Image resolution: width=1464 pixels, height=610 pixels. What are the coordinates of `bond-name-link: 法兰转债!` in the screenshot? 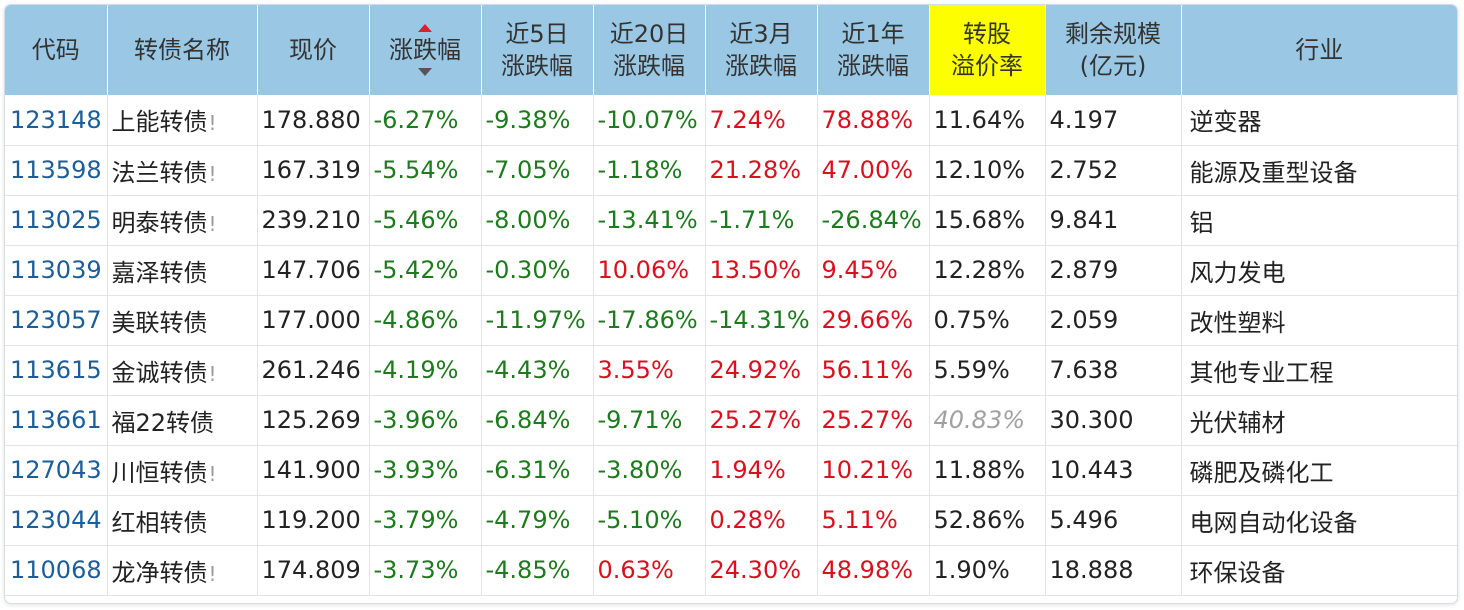 It's located at (182, 170).